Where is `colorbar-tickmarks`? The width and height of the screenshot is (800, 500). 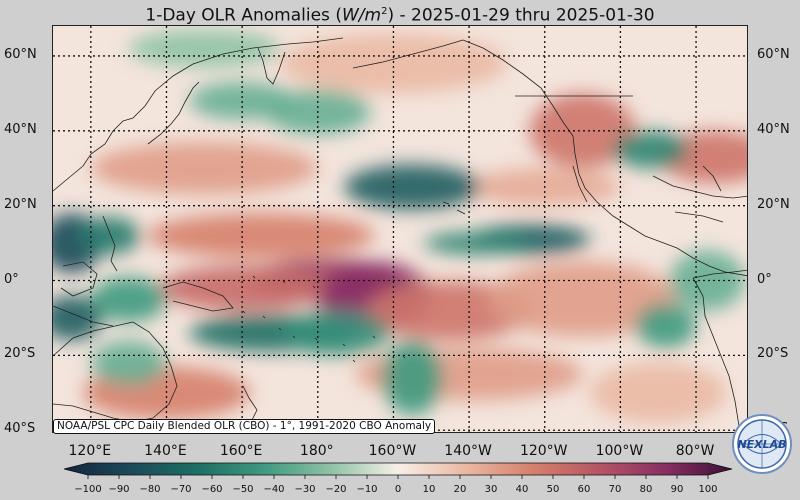 colorbar-tickmarks is located at coordinates (398, 477).